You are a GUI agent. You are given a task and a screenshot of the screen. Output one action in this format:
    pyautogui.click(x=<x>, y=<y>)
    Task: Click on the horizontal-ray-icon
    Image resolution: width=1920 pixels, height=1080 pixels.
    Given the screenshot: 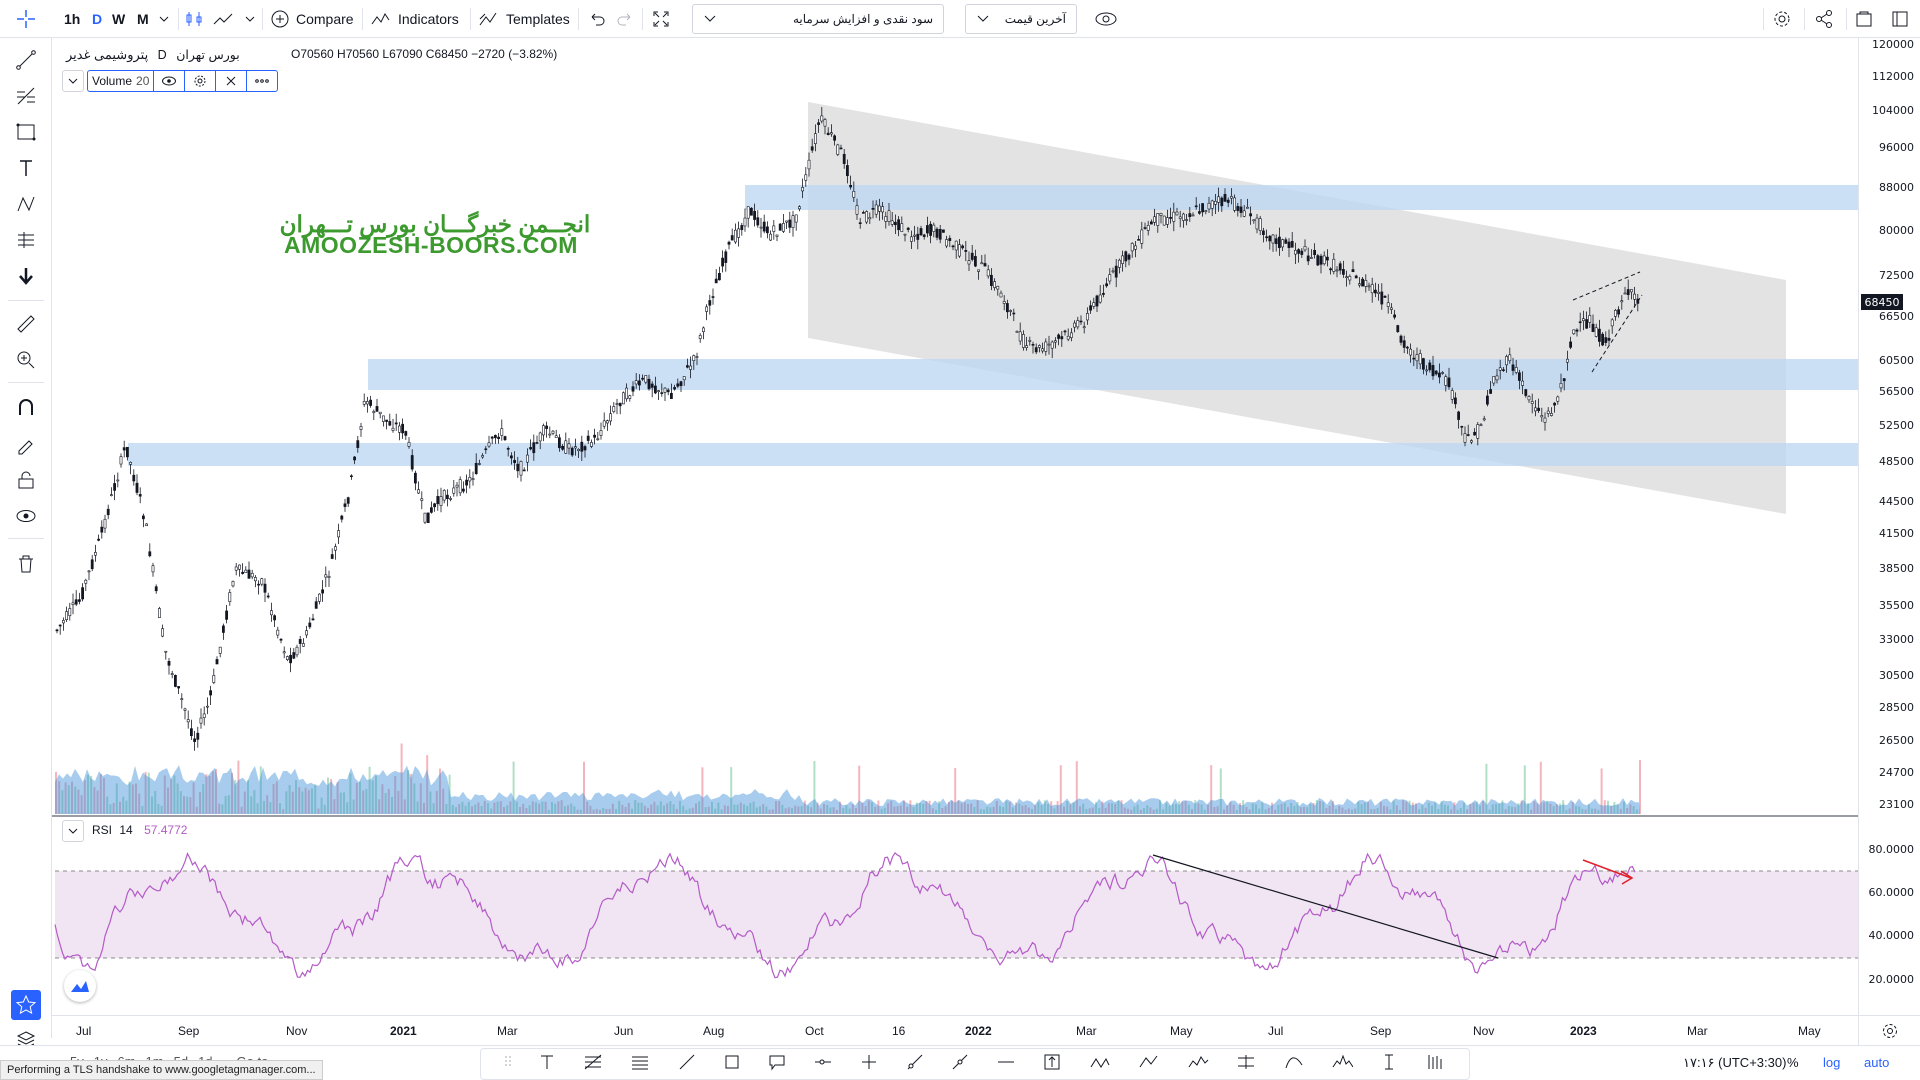 What is the action you would take?
    pyautogui.click(x=823, y=1064)
    